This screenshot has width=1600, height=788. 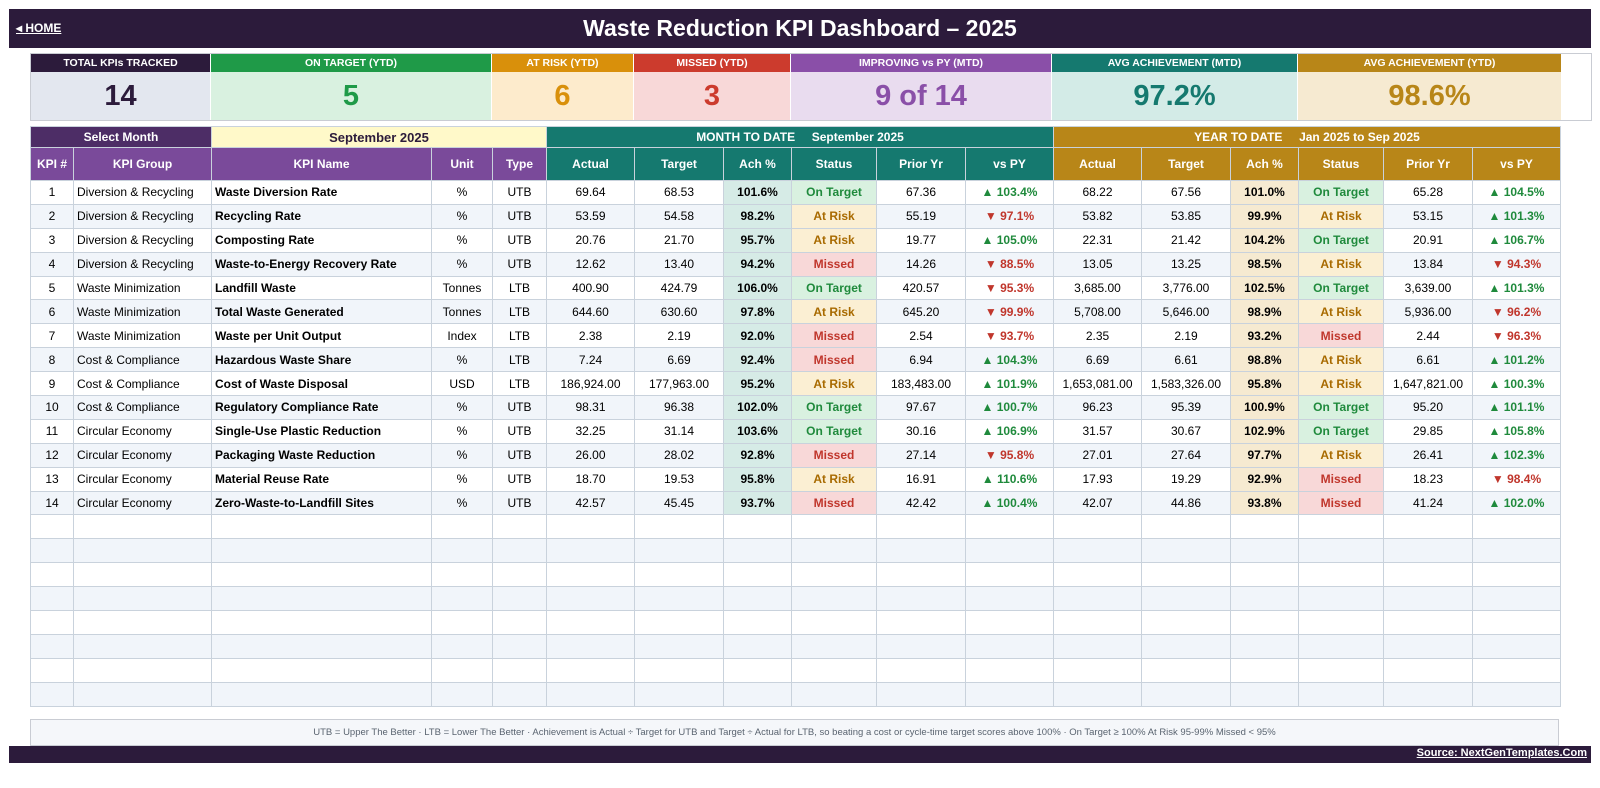 I want to click on table-cell: 183,483.00, so click(x=921, y=384).